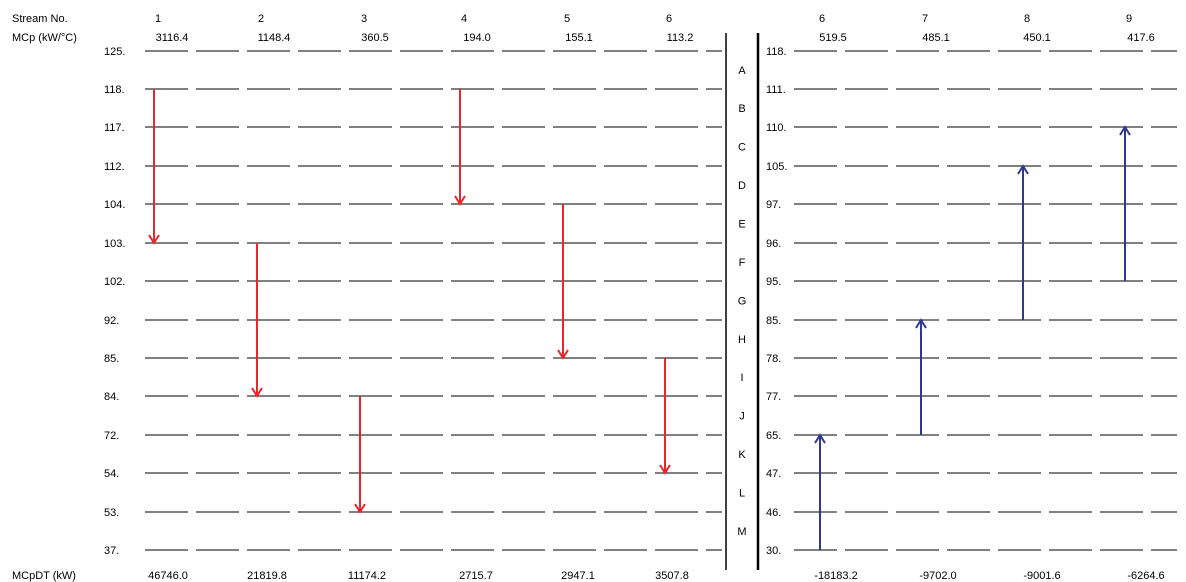  Describe the element at coordinates (364, 19) in the screenshot. I see `hot-stream-number: 3` at that location.